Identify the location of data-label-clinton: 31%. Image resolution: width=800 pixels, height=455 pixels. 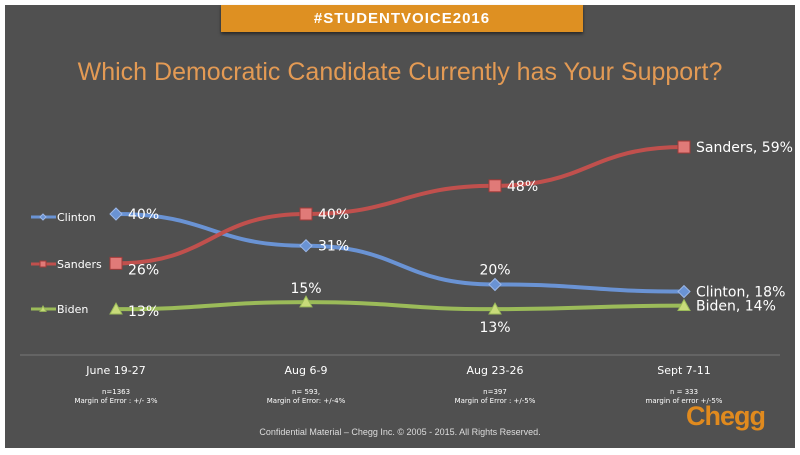
(333, 247).